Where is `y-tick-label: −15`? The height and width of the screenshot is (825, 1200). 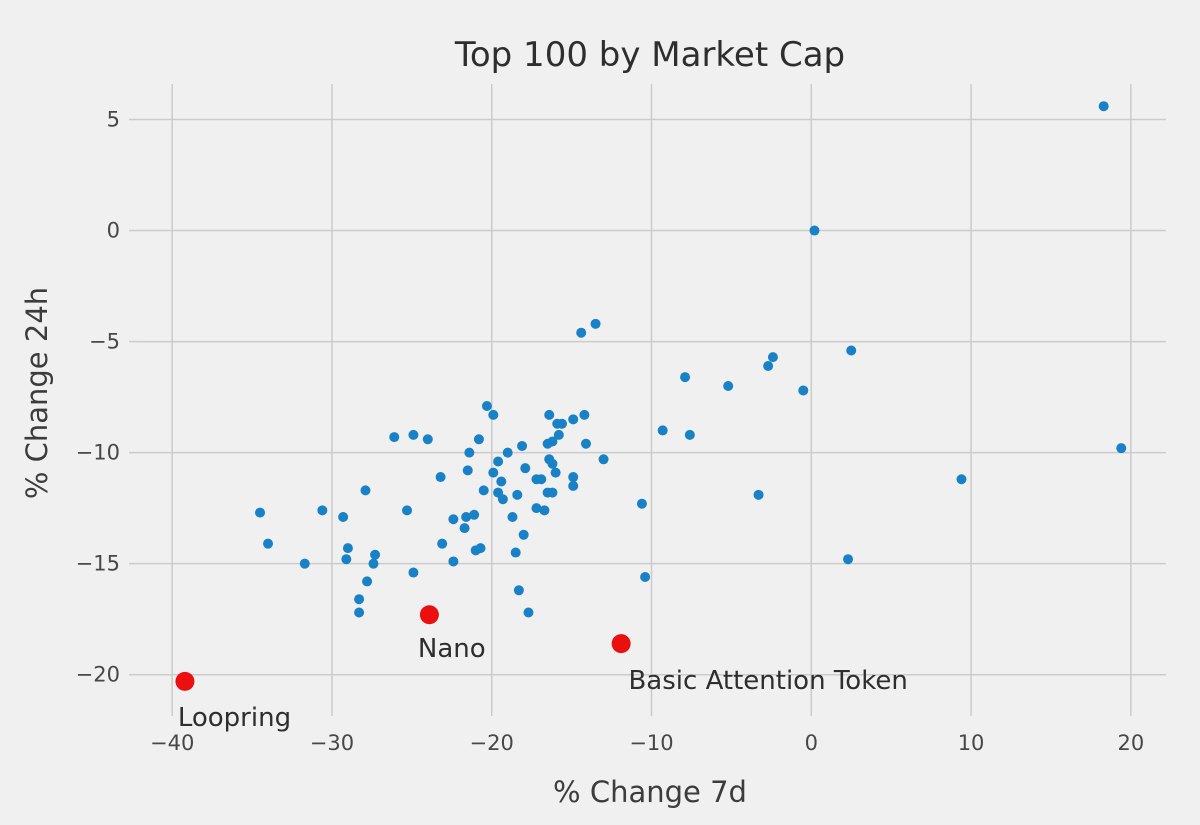
y-tick-label: −15 is located at coordinates (98, 564).